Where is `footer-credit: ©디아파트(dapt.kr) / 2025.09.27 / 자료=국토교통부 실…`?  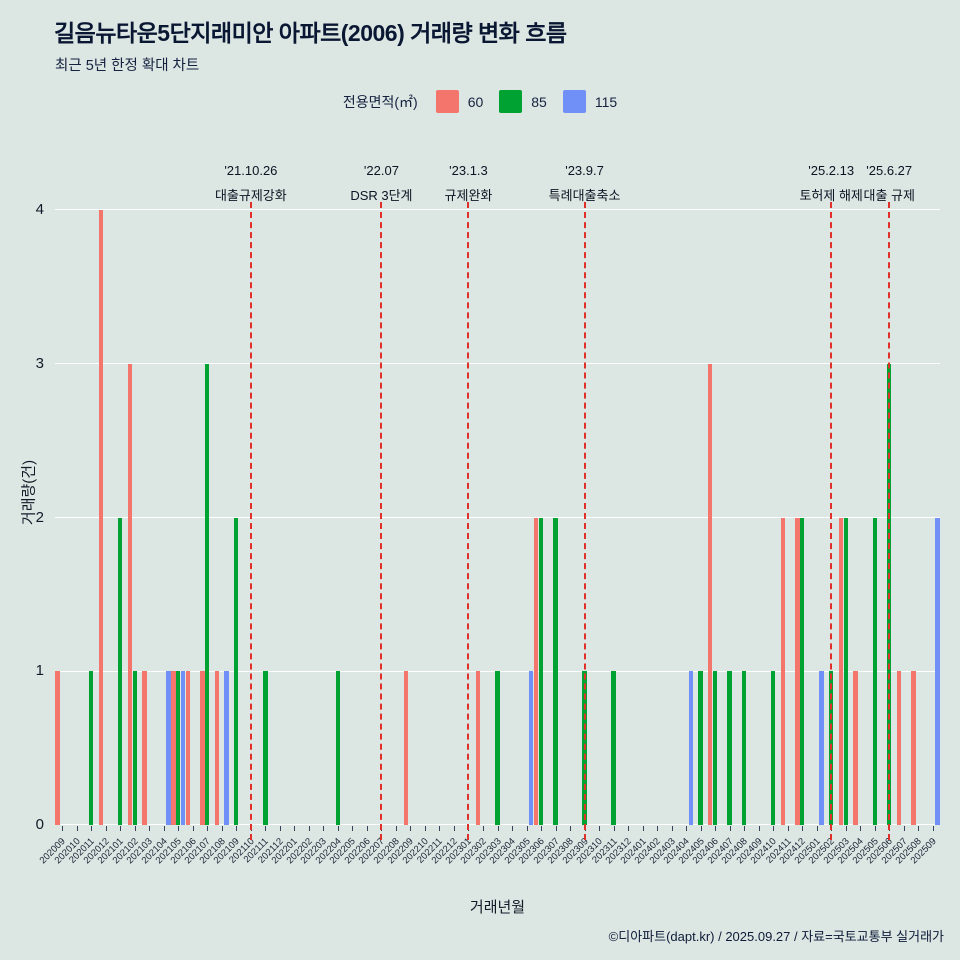 footer-credit: ©디아파트(dapt.kr) / 2025.09.27 / 자료=국토교통부 실… is located at coordinates (776, 936).